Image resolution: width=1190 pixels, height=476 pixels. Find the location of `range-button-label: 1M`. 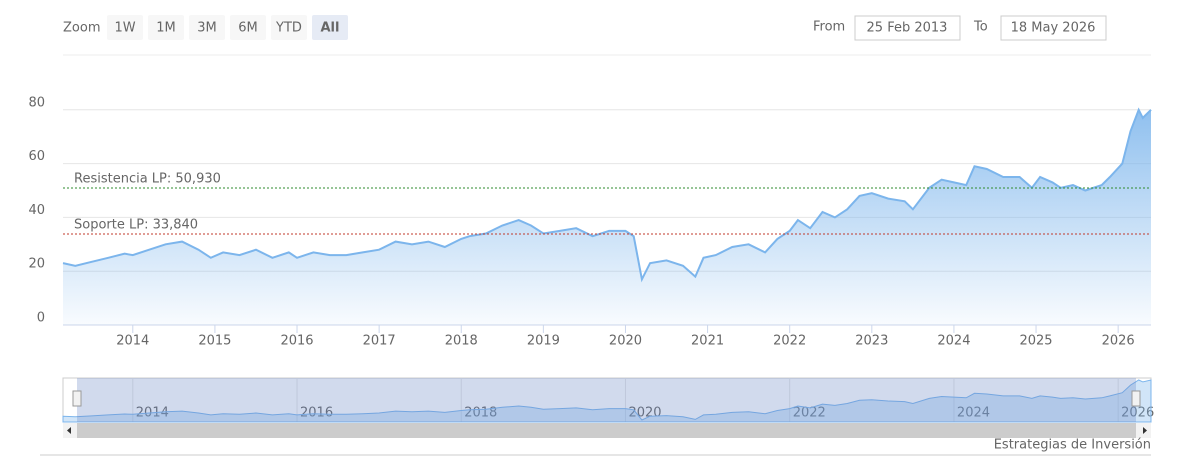

range-button-label: 1M is located at coordinates (166, 28).